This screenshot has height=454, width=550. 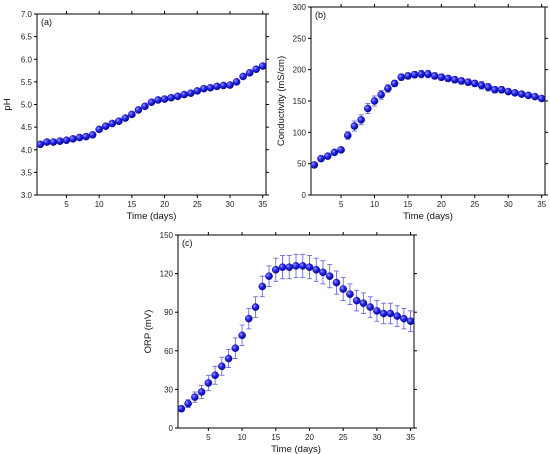 I want to click on y-tick-label: 3.5, so click(x=27, y=172).